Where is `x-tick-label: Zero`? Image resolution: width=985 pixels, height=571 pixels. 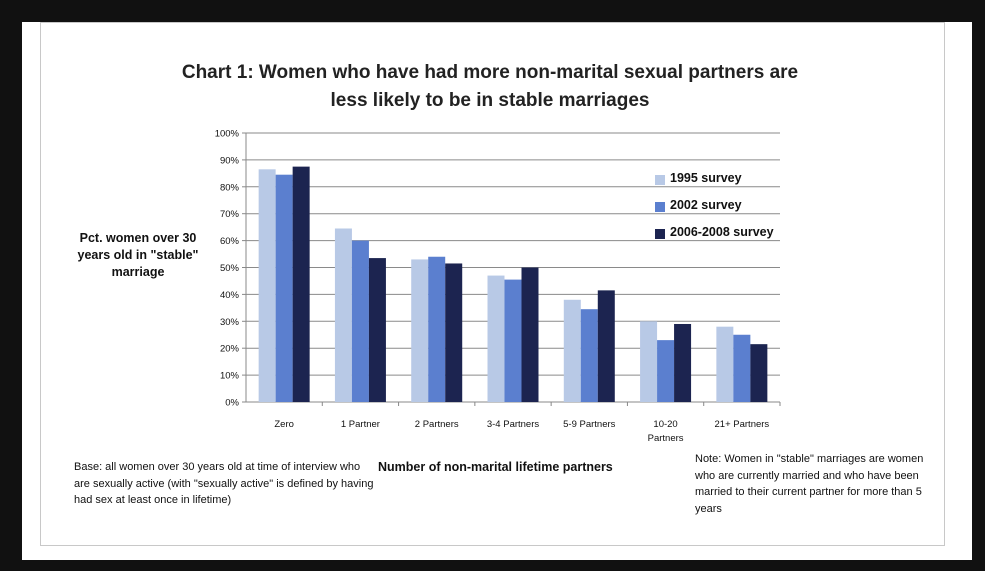
x-tick-label: Zero is located at coordinates (284, 424).